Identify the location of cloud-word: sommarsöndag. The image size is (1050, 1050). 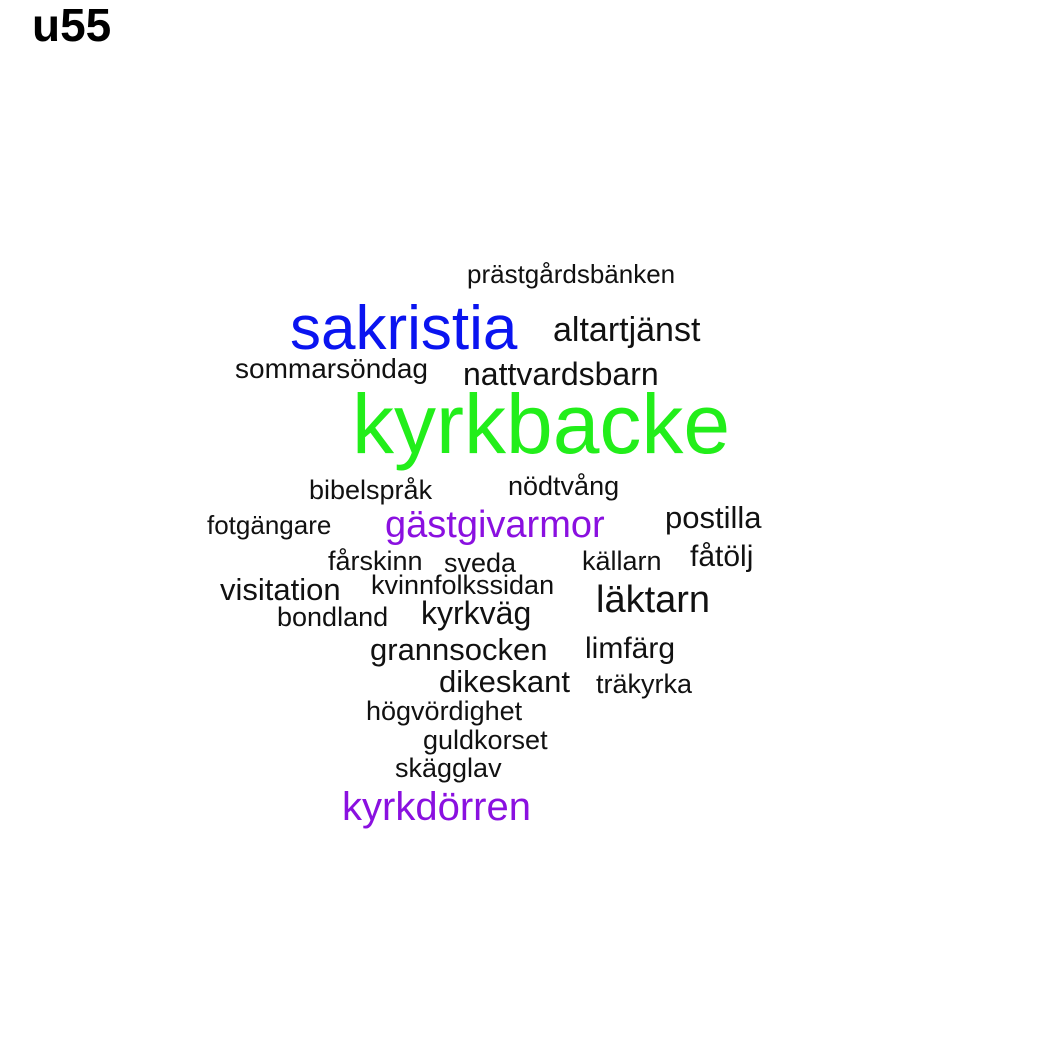
(331, 368).